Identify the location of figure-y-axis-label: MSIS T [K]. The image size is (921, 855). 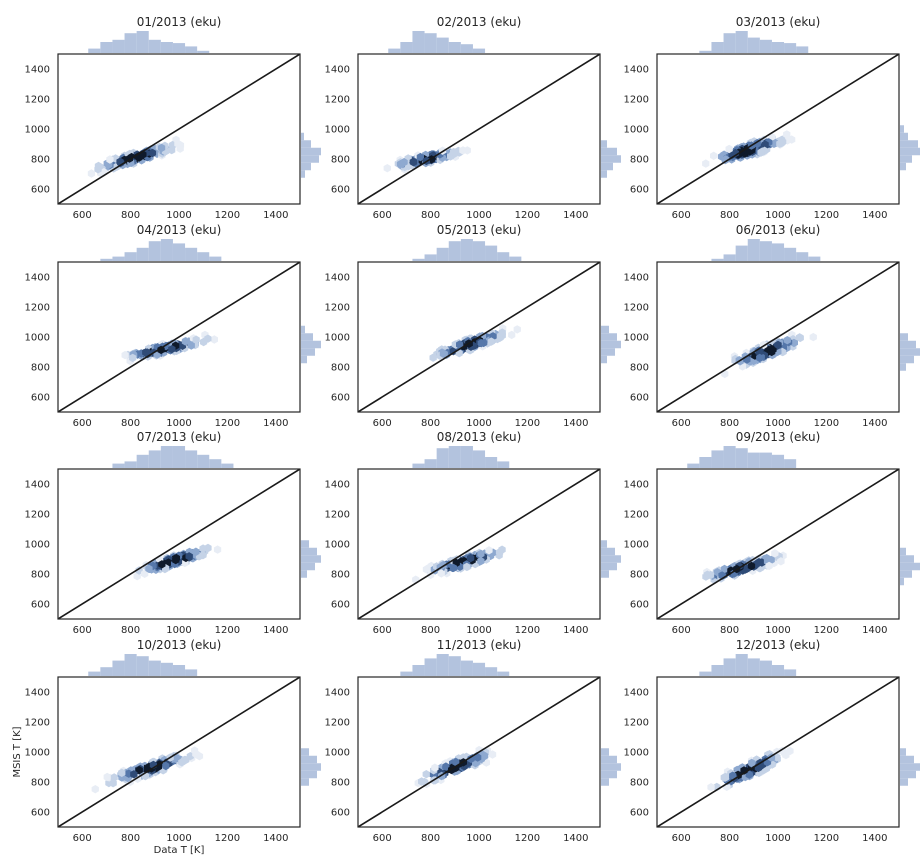
(17, 751).